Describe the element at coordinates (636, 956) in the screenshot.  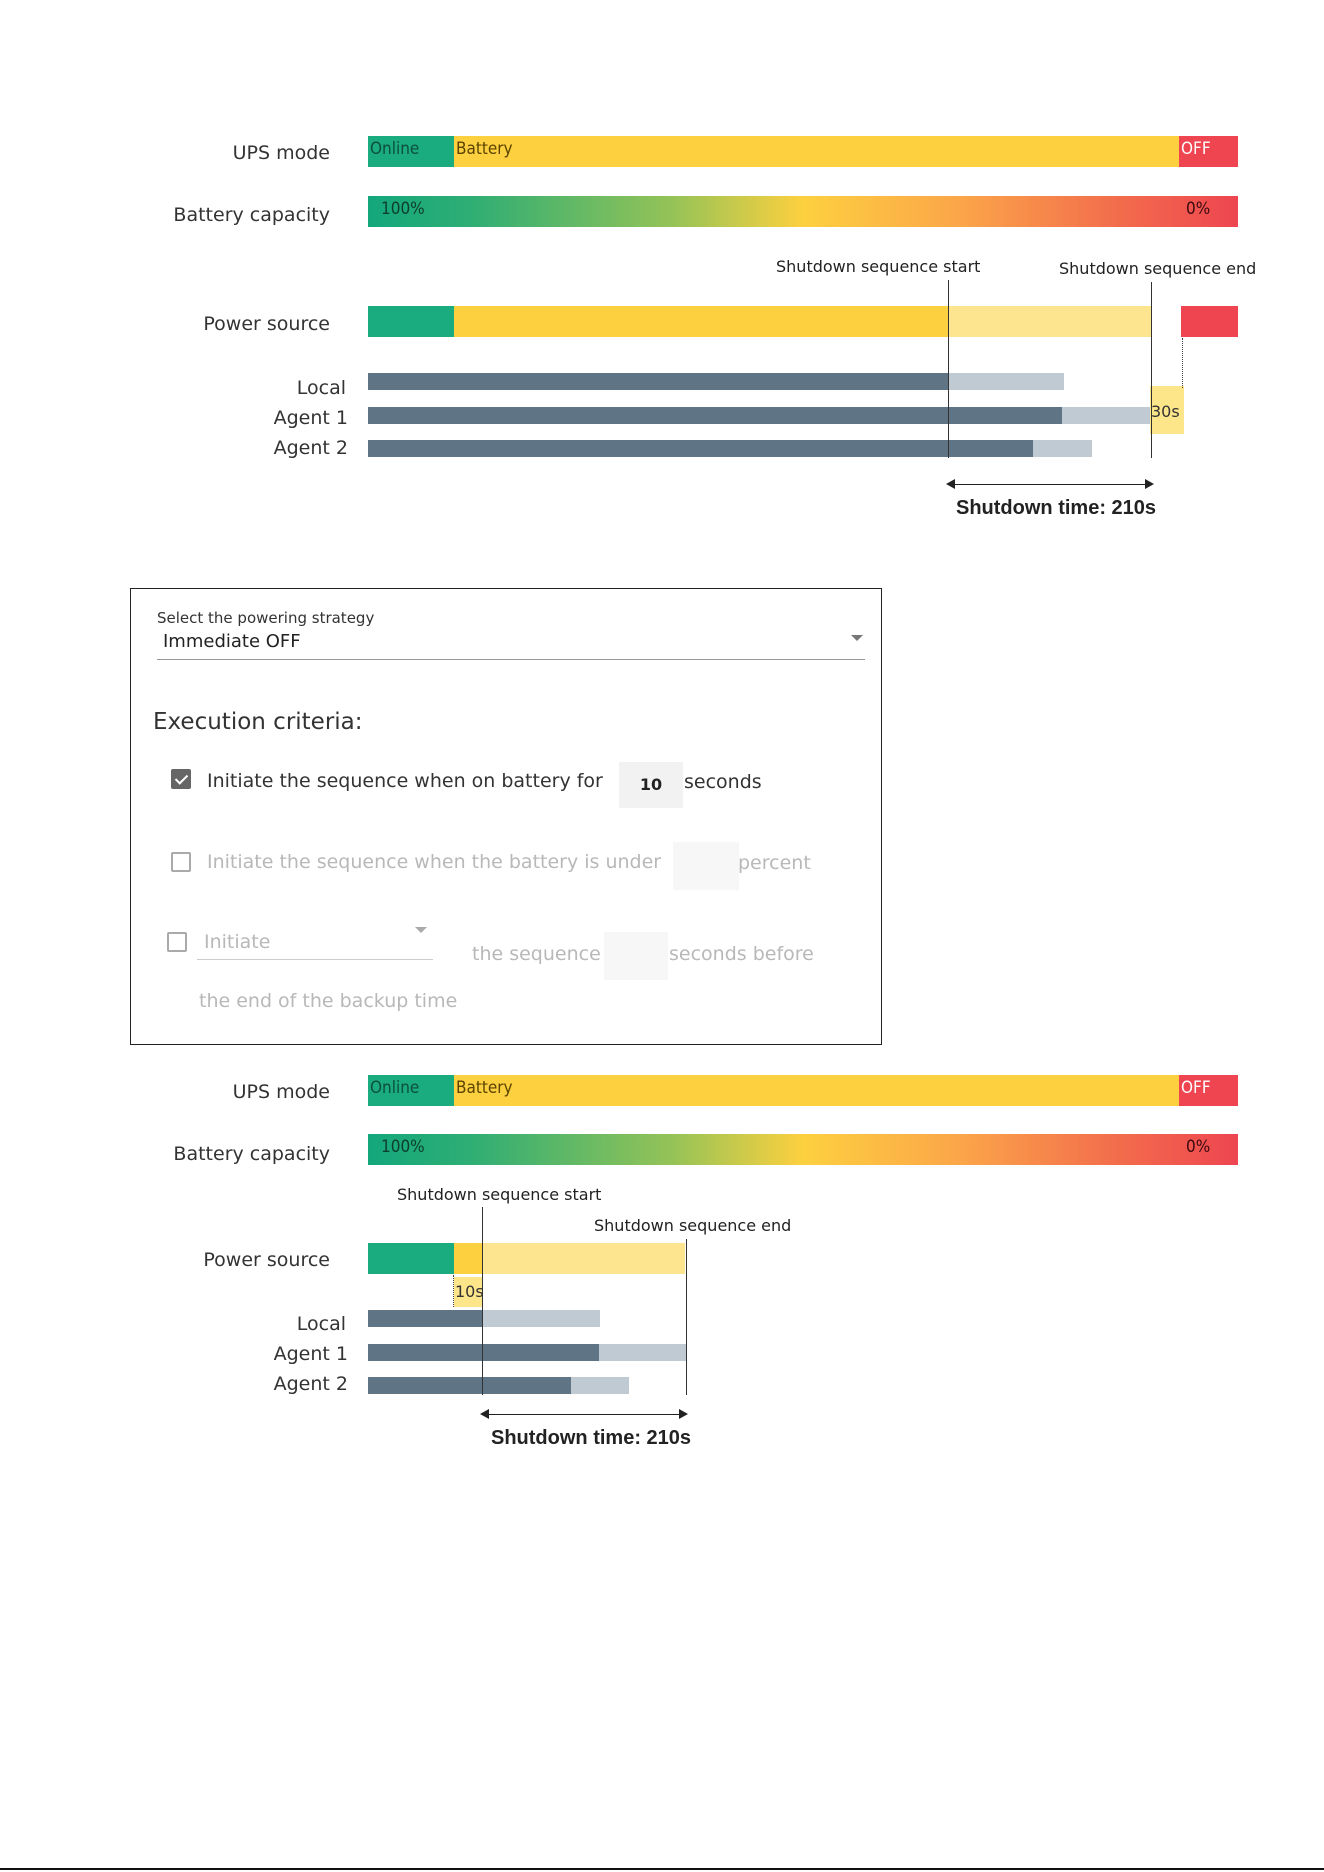
I see `criterion3-seconds-input` at that location.